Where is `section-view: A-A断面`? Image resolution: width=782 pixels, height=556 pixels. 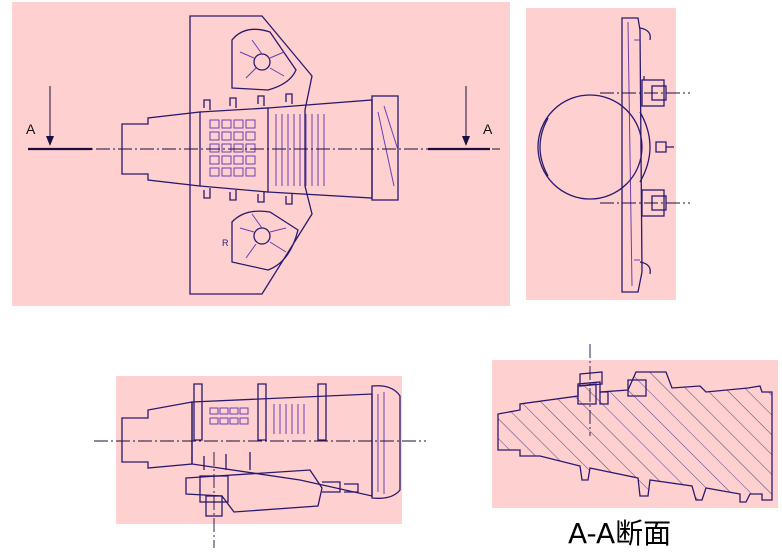 section-view: A-A断面 is located at coordinates (635, 447).